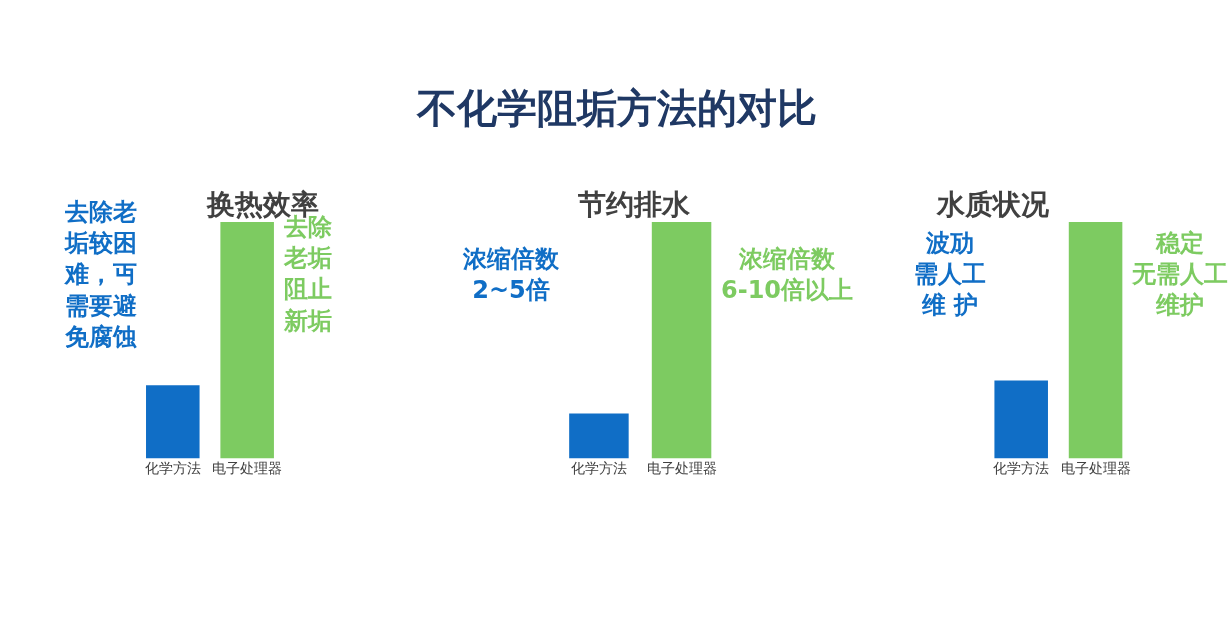 The width and height of the screenshot is (1232, 626). I want to click on annotation: 浓缩倍数6-10倍以上, so click(787, 275).